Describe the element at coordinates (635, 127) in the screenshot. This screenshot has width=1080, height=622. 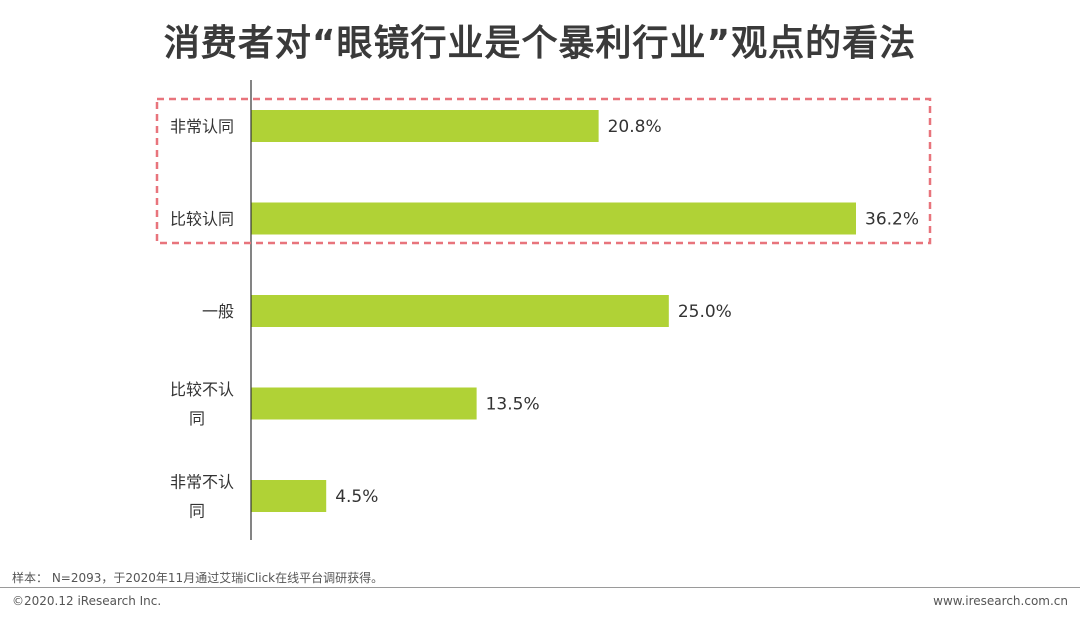
I see `bar-value-label: 20.8%` at that location.